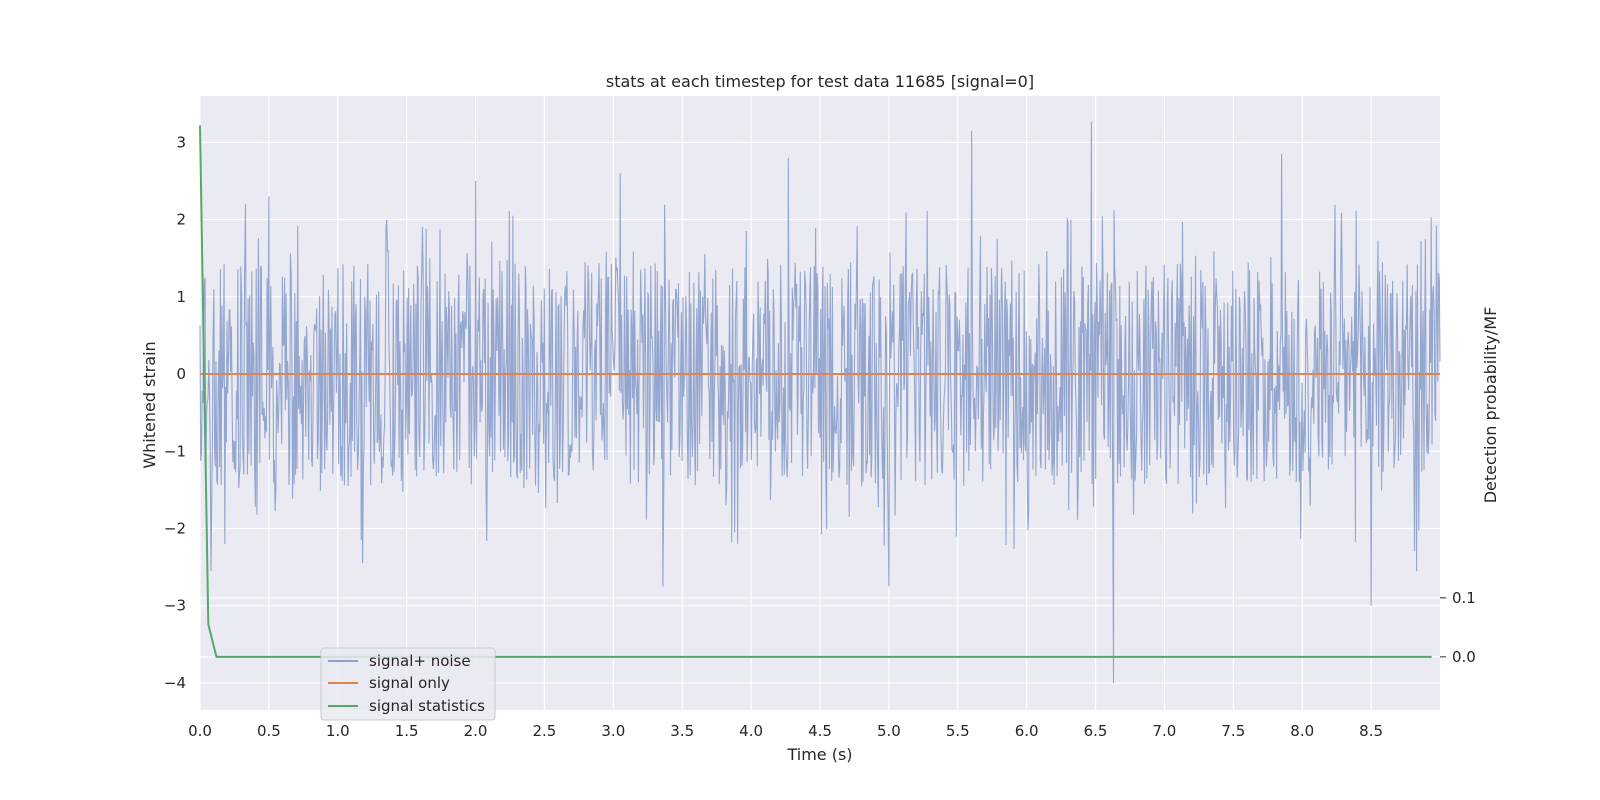  I want to click on legend-label-signal-noise: signal+ noise, so click(420, 661).